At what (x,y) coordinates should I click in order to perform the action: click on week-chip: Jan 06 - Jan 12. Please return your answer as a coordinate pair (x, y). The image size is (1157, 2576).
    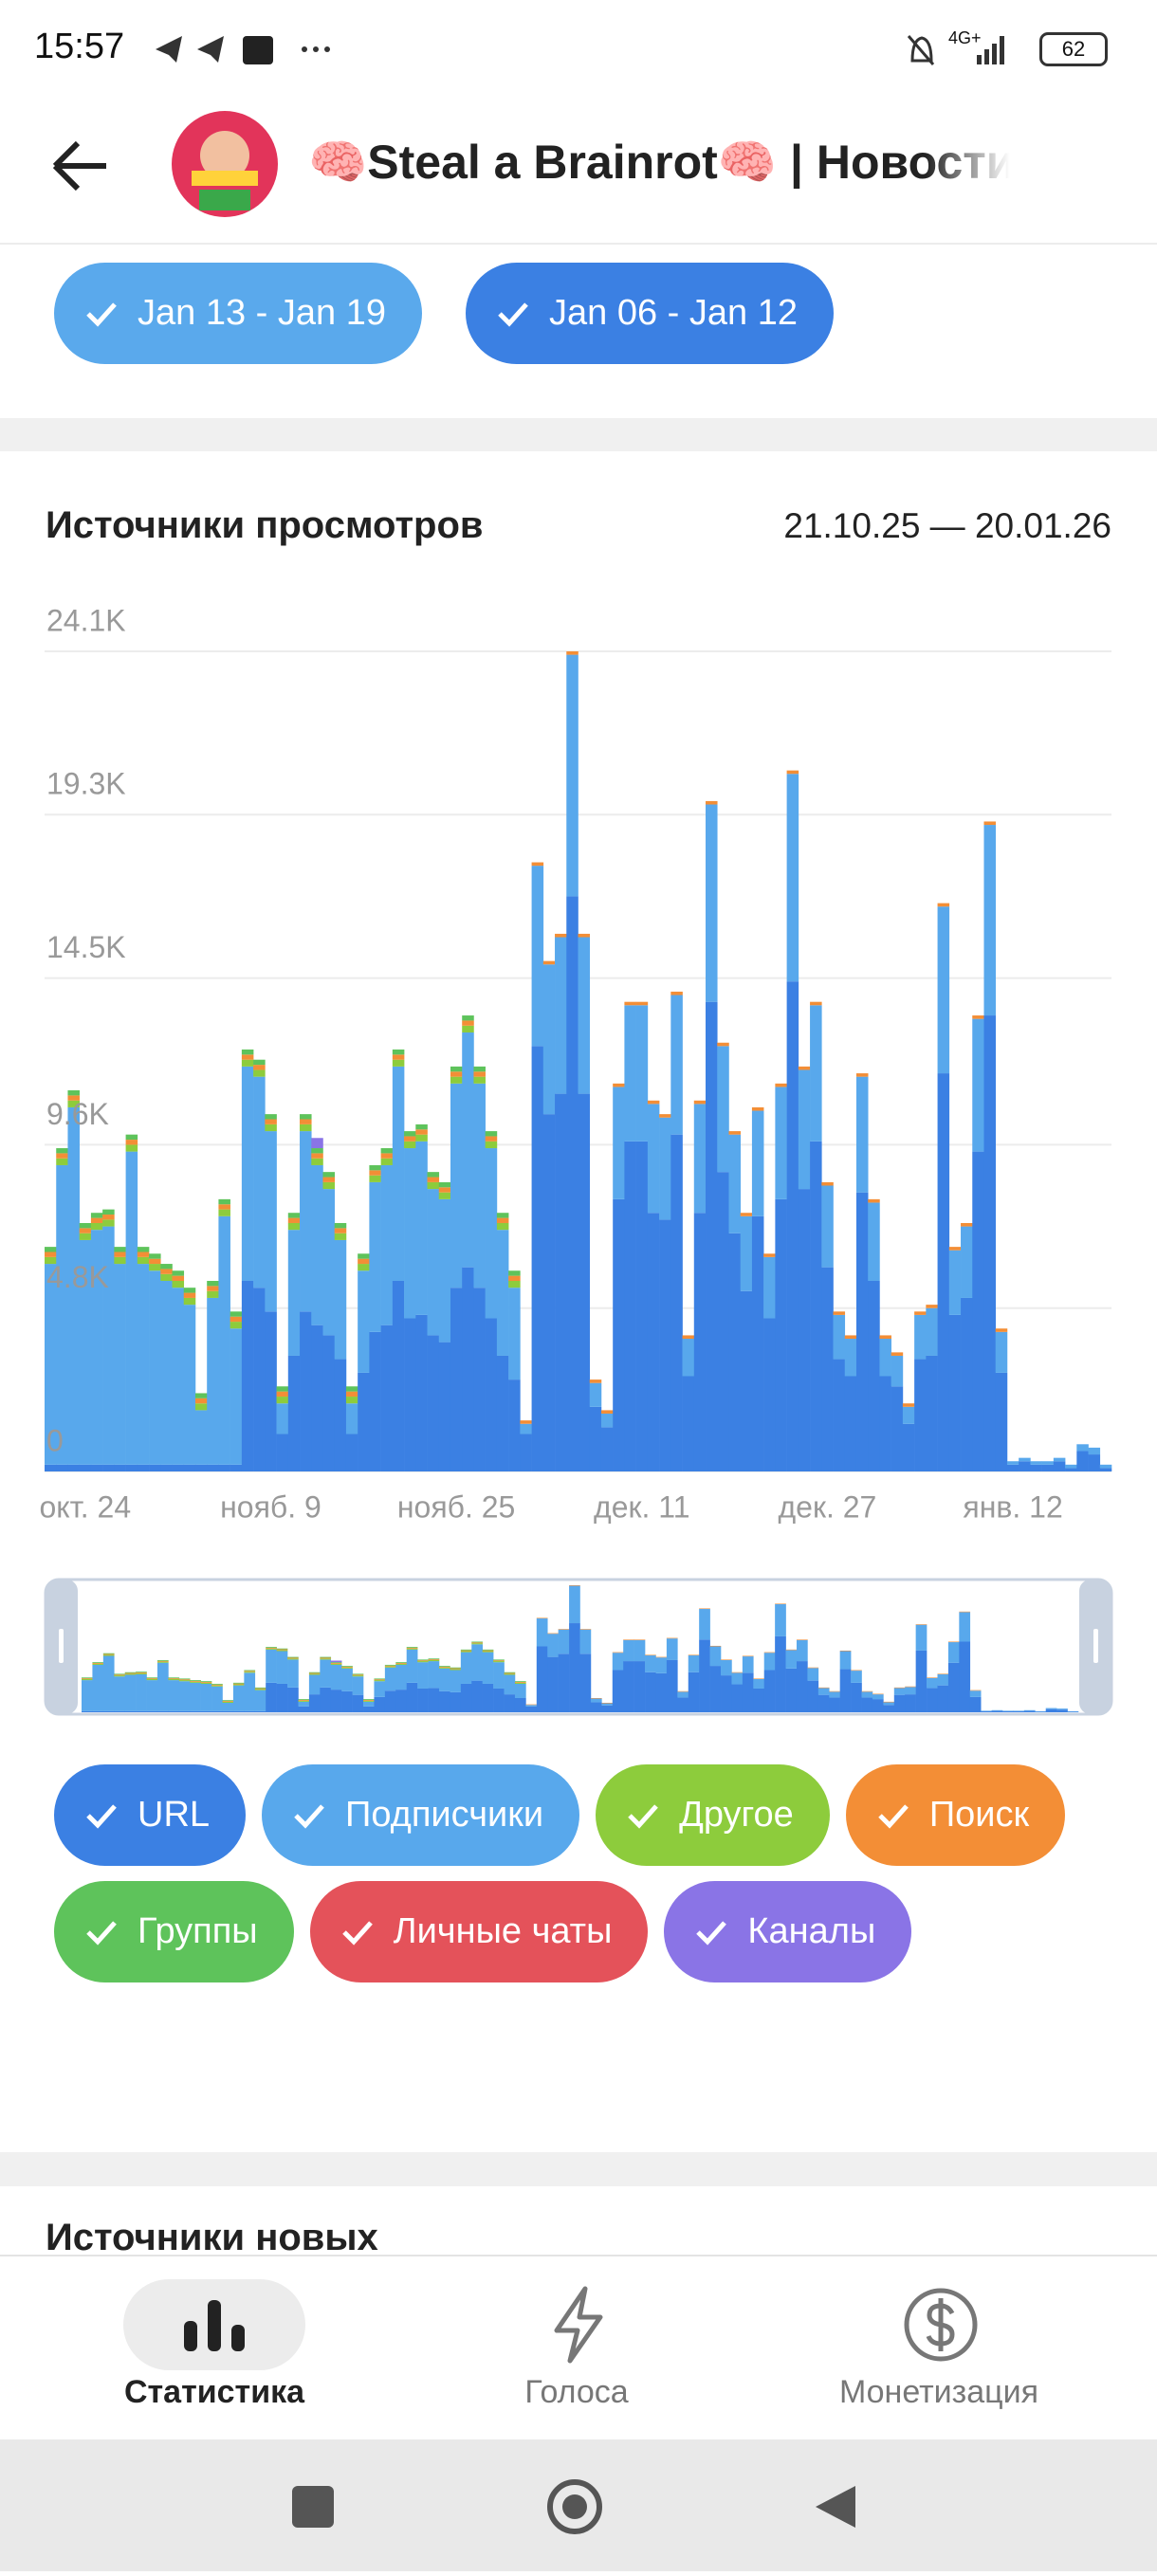
    Looking at the image, I should click on (650, 313).